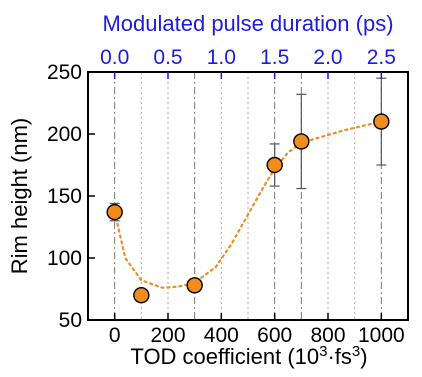  What do you see at coordinates (221, 57) in the screenshot?
I see `top-tick-label: 1.0` at bounding box center [221, 57].